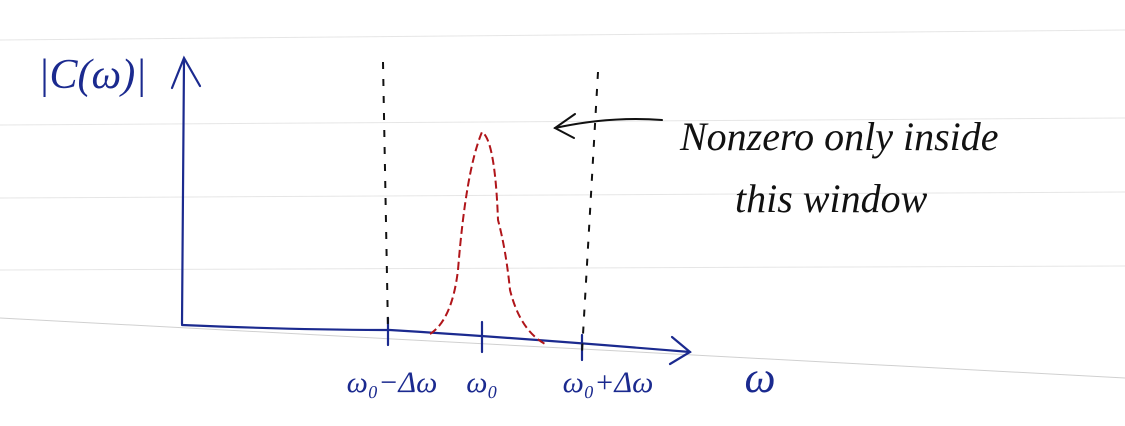  Describe the element at coordinates (608, 382) in the screenshot. I see `x-label: ω₀+Δω` at that location.